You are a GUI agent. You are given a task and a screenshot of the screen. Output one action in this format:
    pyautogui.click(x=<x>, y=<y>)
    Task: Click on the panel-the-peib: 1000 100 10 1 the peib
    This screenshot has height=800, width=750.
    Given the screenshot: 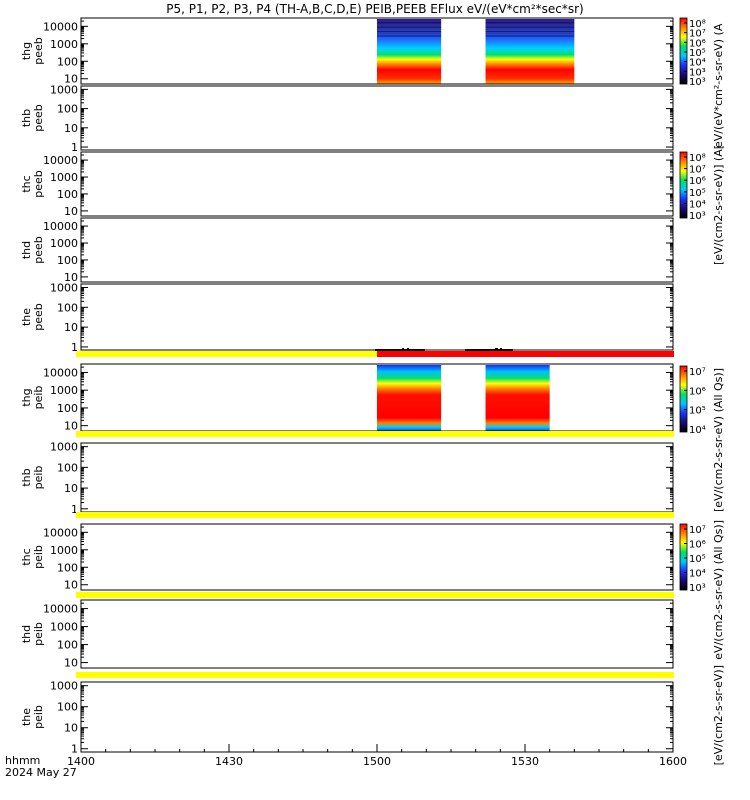 What is the action you would take?
    pyautogui.click(x=347, y=718)
    